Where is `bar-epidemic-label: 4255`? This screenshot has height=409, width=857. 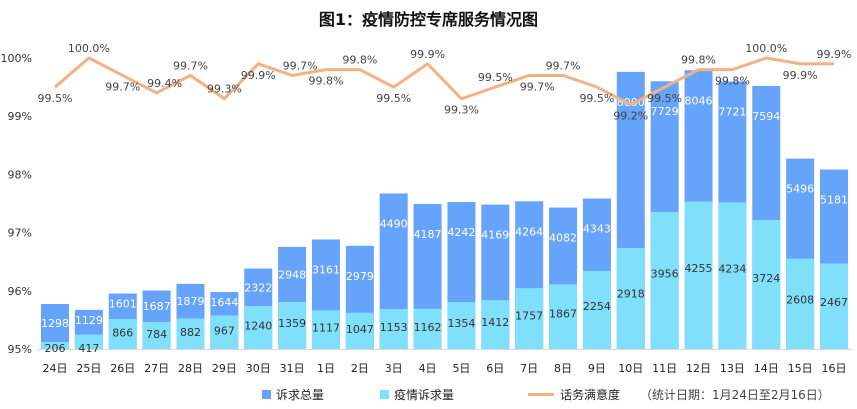
bar-epidemic-label: 4255 is located at coordinates (699, 268).